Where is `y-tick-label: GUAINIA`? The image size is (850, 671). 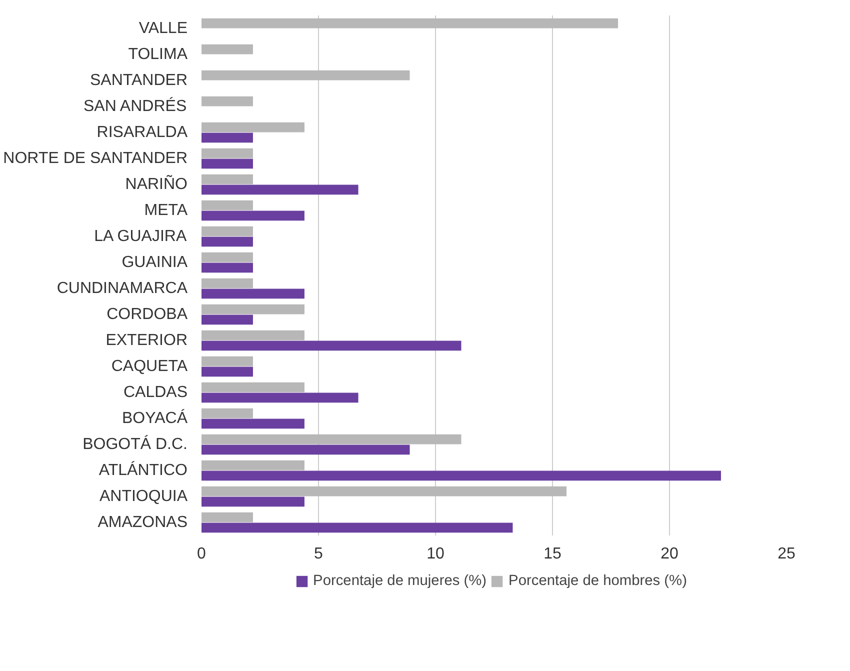 y-tick-label: GUAINIA is located at coordinates (155, 262).